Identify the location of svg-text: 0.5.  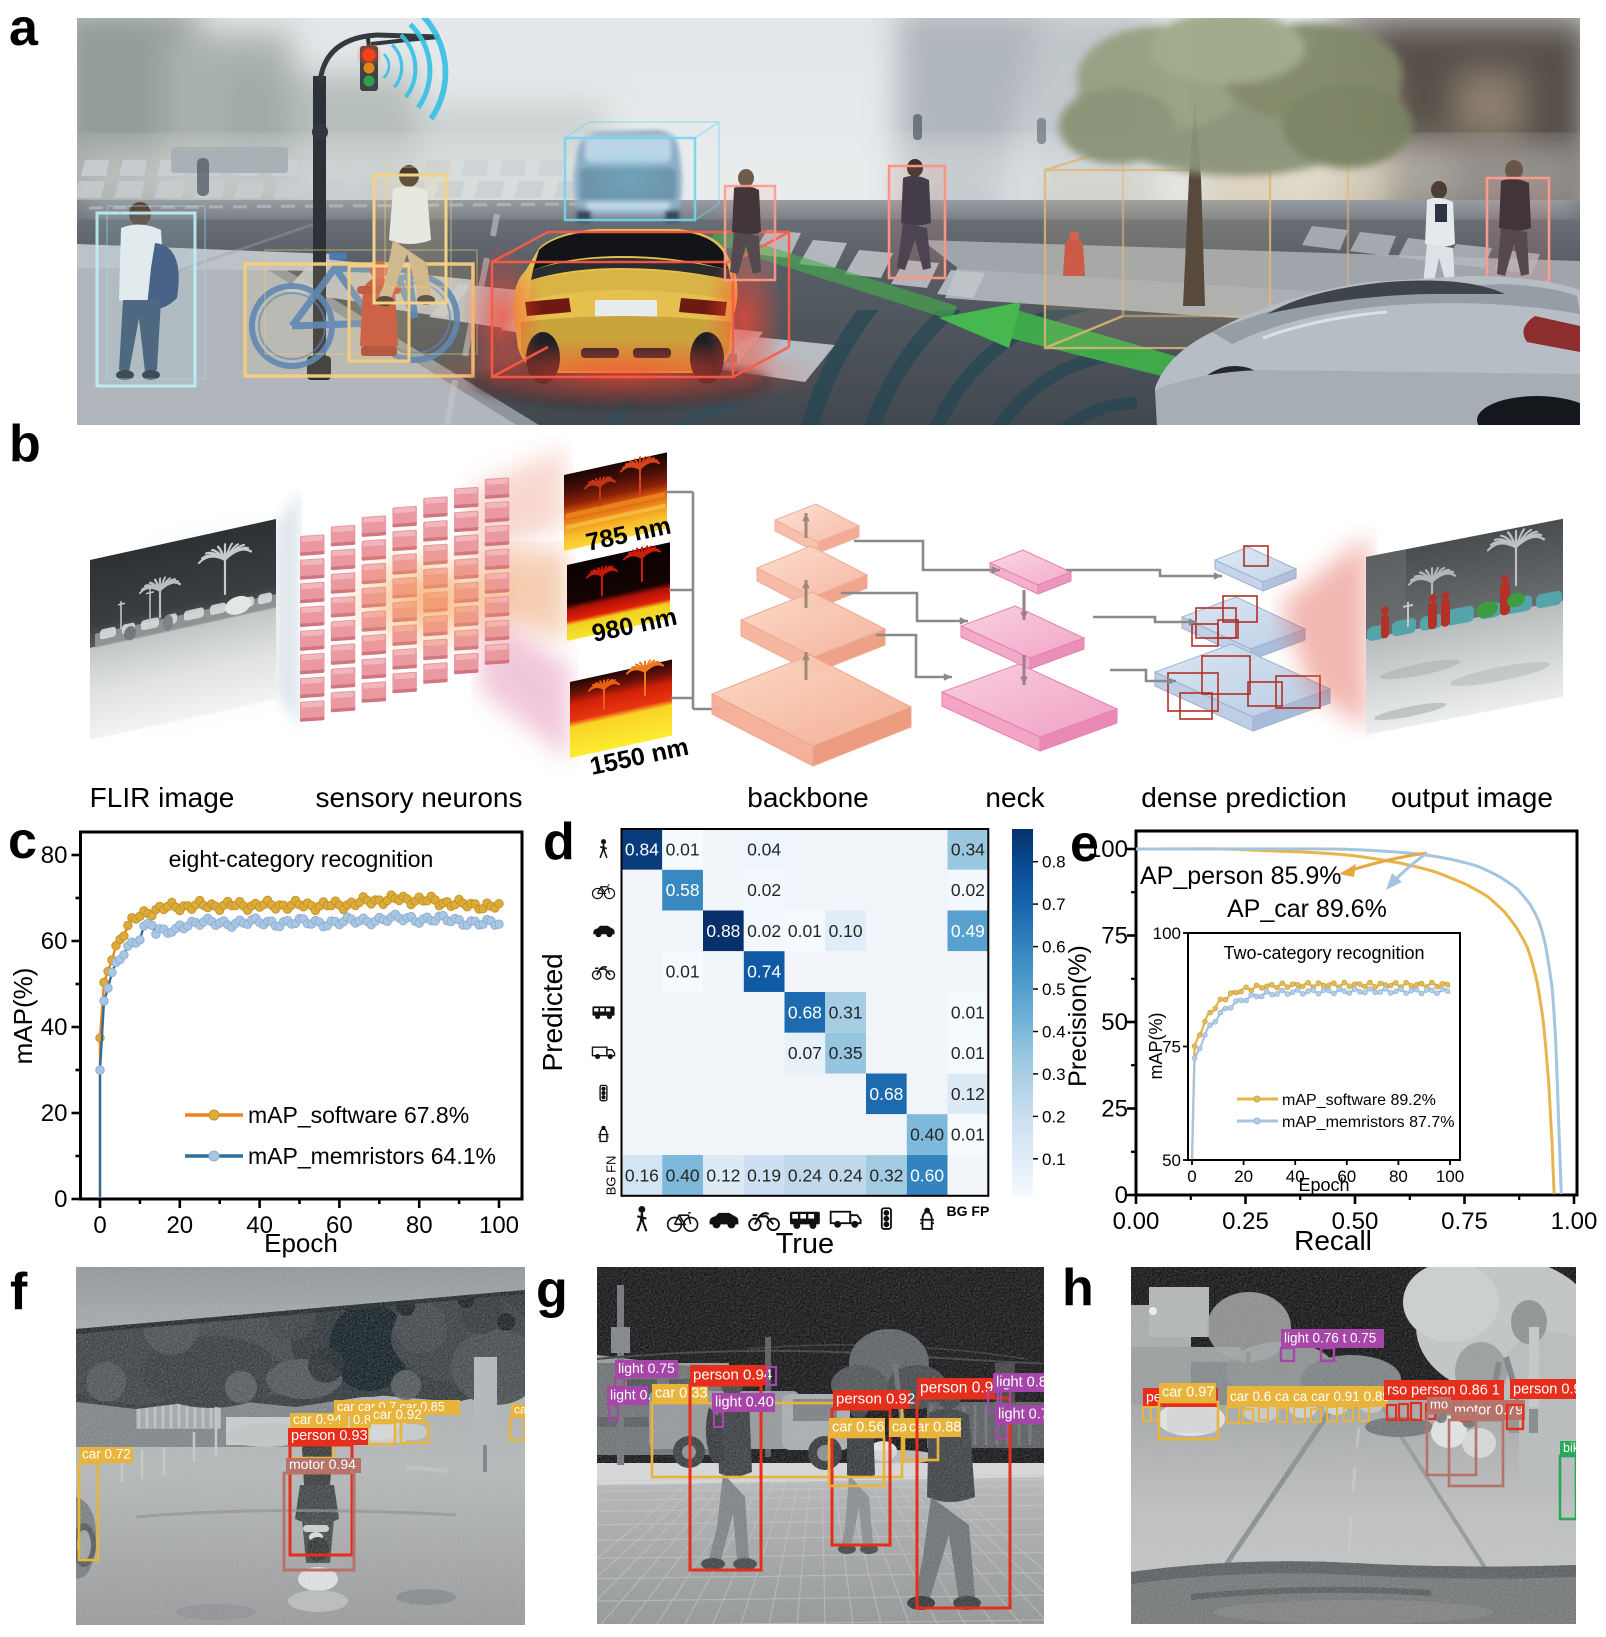
(1054, 989).